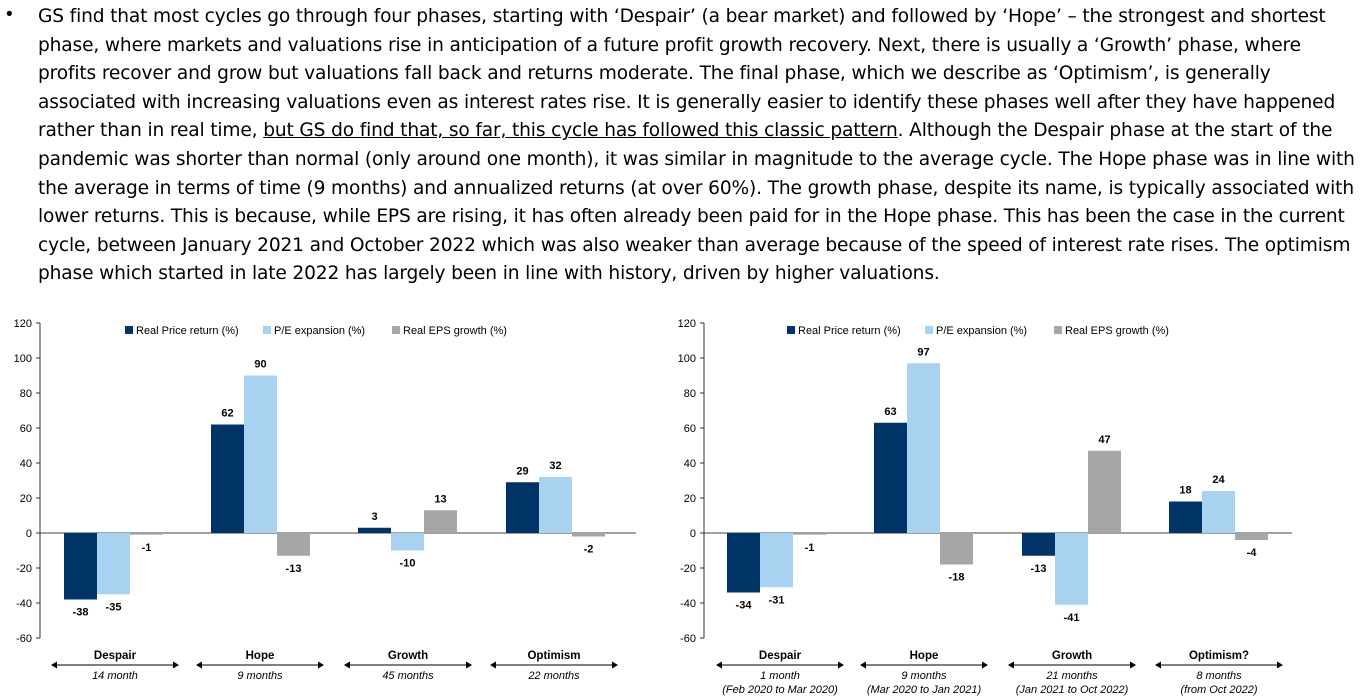  I want to click on chart-1-duration-label: (Feb 2020 to Mar 2020), so click(780, 690).